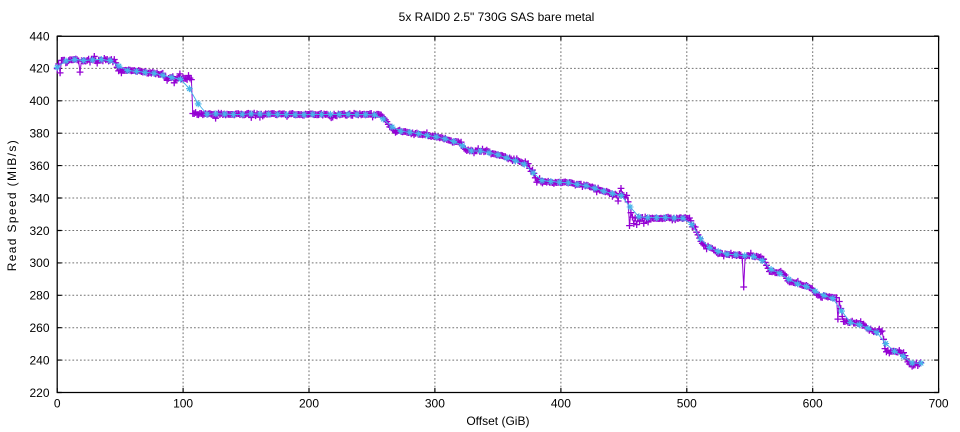 The image size is (960, 432). Describe the element at coordinates (687, 404) in the screenshot. I see `svg-text: 500` at that location.